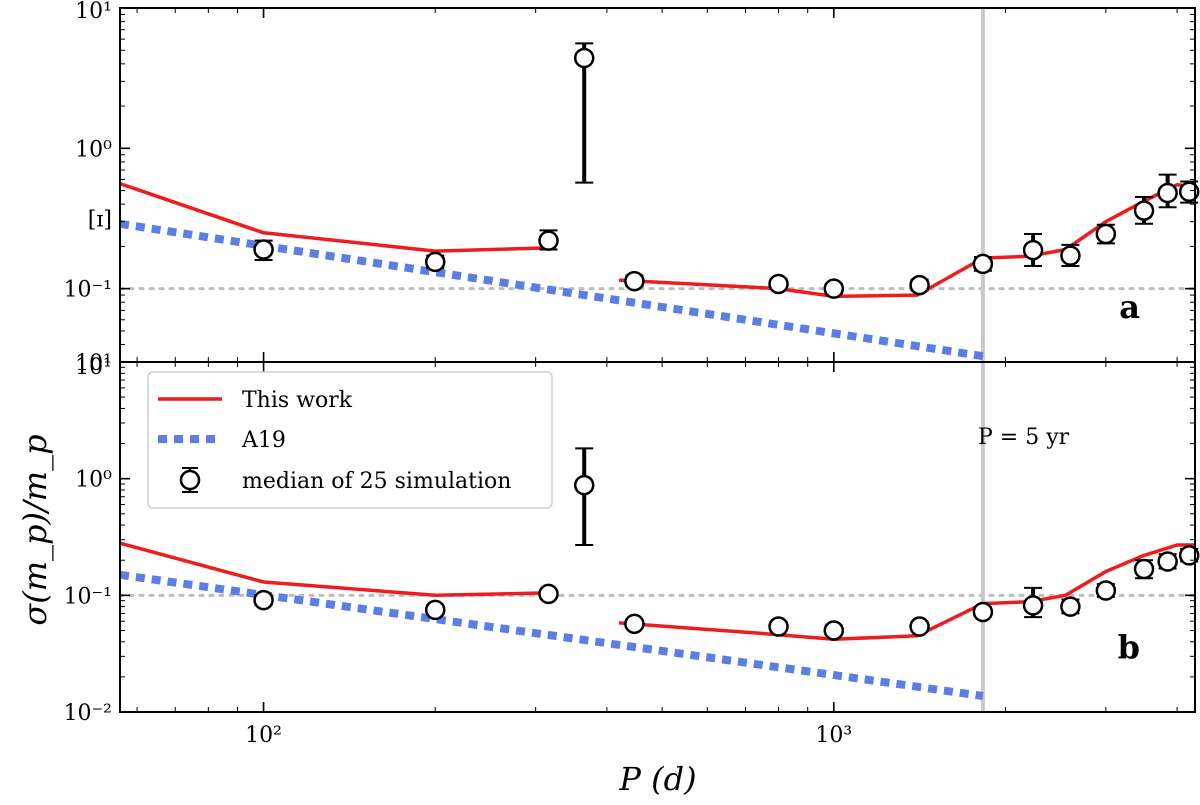 Image resolution: width=1200 pixels, height=805 pixels. Describe the element at coordinates (263, 440) in the screenshot. I see `legend-label-a19: A19` at that location.